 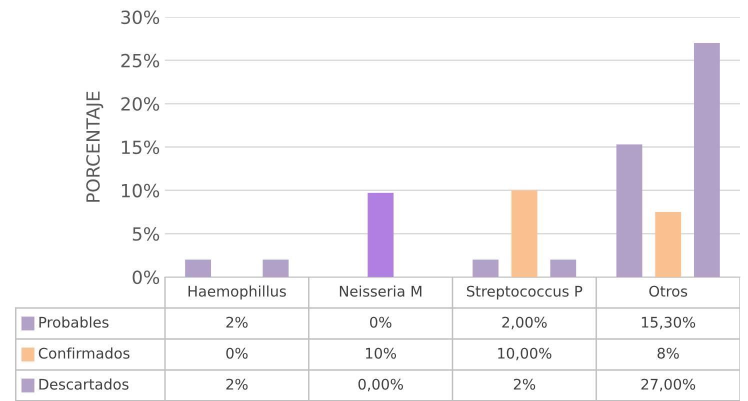 I want to click on data-label: 0,00%, so click(x=380, y=385).